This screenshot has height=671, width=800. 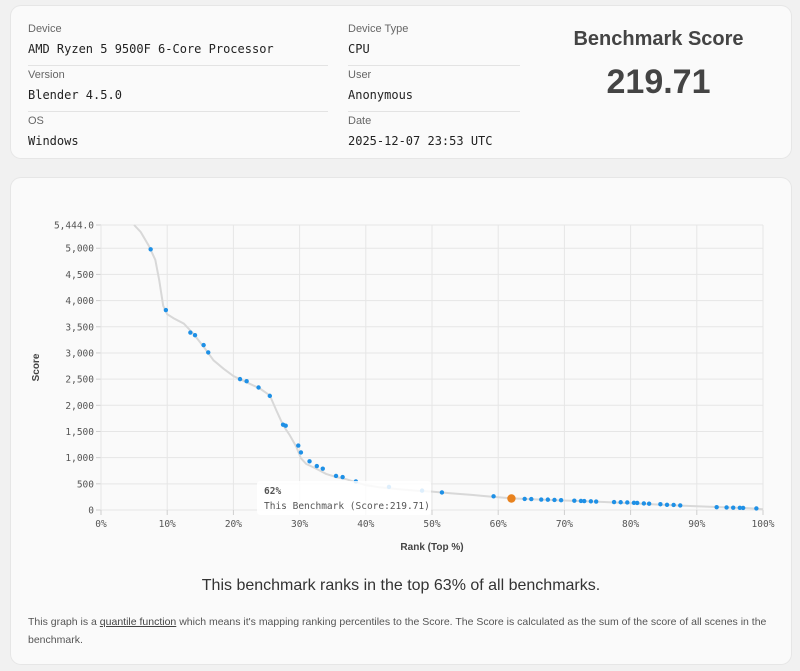 I want to click on y-tick-label: 0, so click(x=91, y=511).